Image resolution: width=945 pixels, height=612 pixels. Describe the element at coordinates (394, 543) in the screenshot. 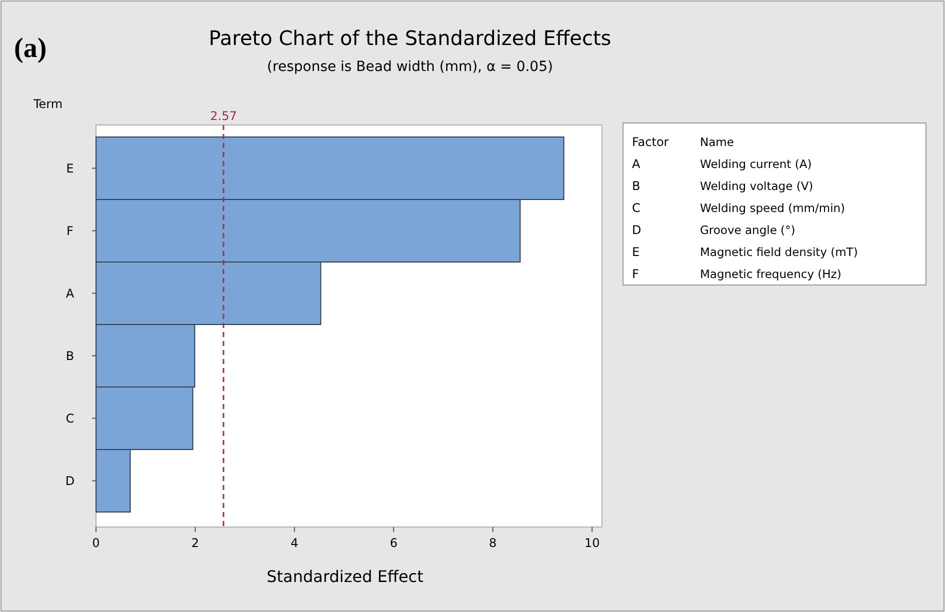

I see `x-tick-label: 6` at that location.